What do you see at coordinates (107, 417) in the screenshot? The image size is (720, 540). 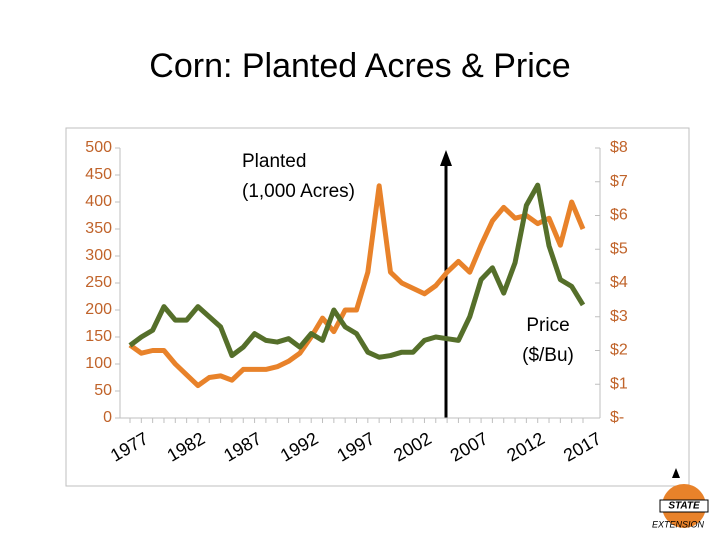 I see `y-tick-label: 0` at bounding box center [107, 417].